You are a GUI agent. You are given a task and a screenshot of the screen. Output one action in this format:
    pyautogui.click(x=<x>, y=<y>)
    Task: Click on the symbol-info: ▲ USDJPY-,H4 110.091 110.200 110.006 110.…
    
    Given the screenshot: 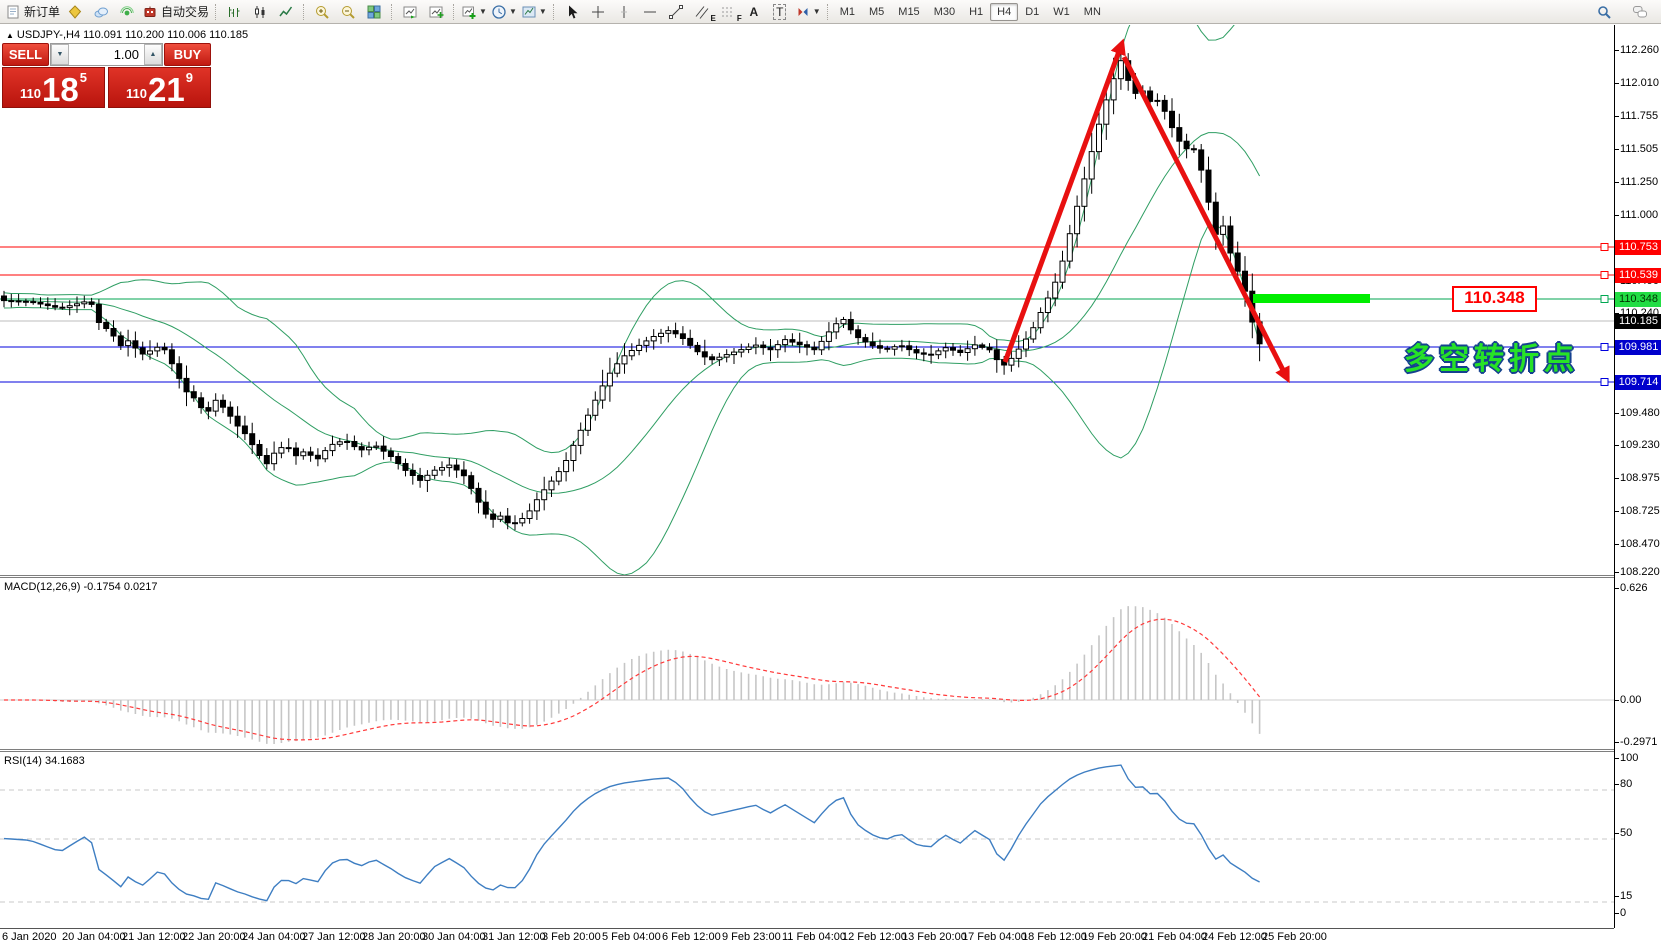 What is the action you would take?
    pyautogui.click(x=127, y=35)
    